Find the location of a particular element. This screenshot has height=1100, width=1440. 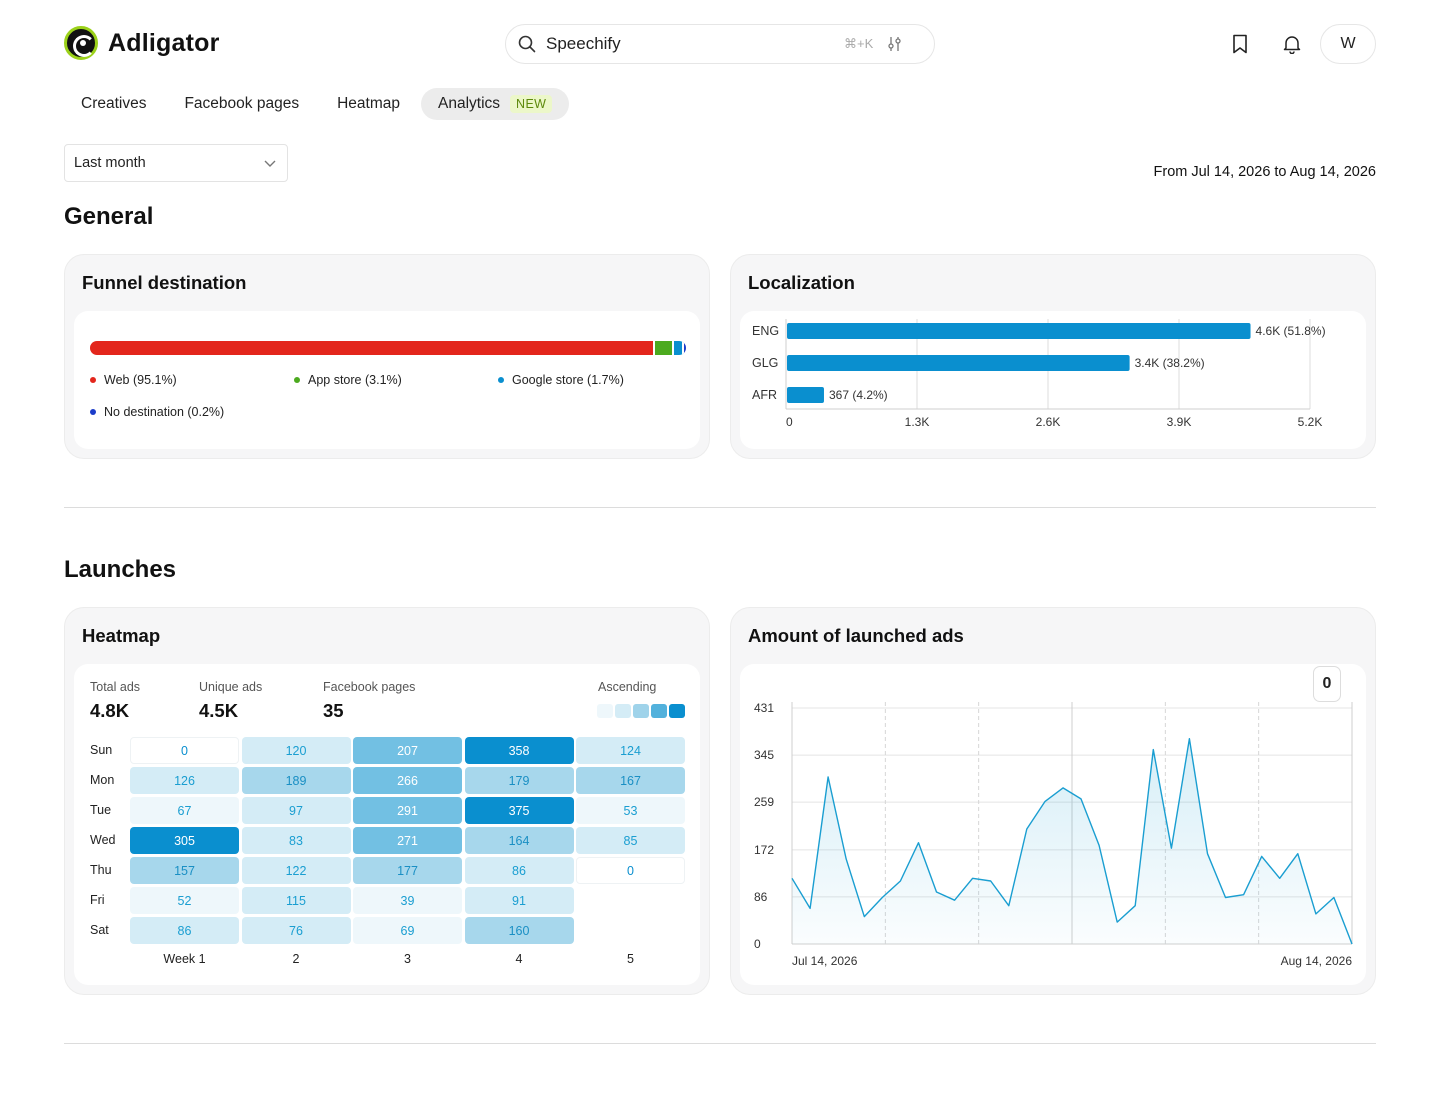

tab-analytics: Analytics NEW is located at coordinates (495, 104).